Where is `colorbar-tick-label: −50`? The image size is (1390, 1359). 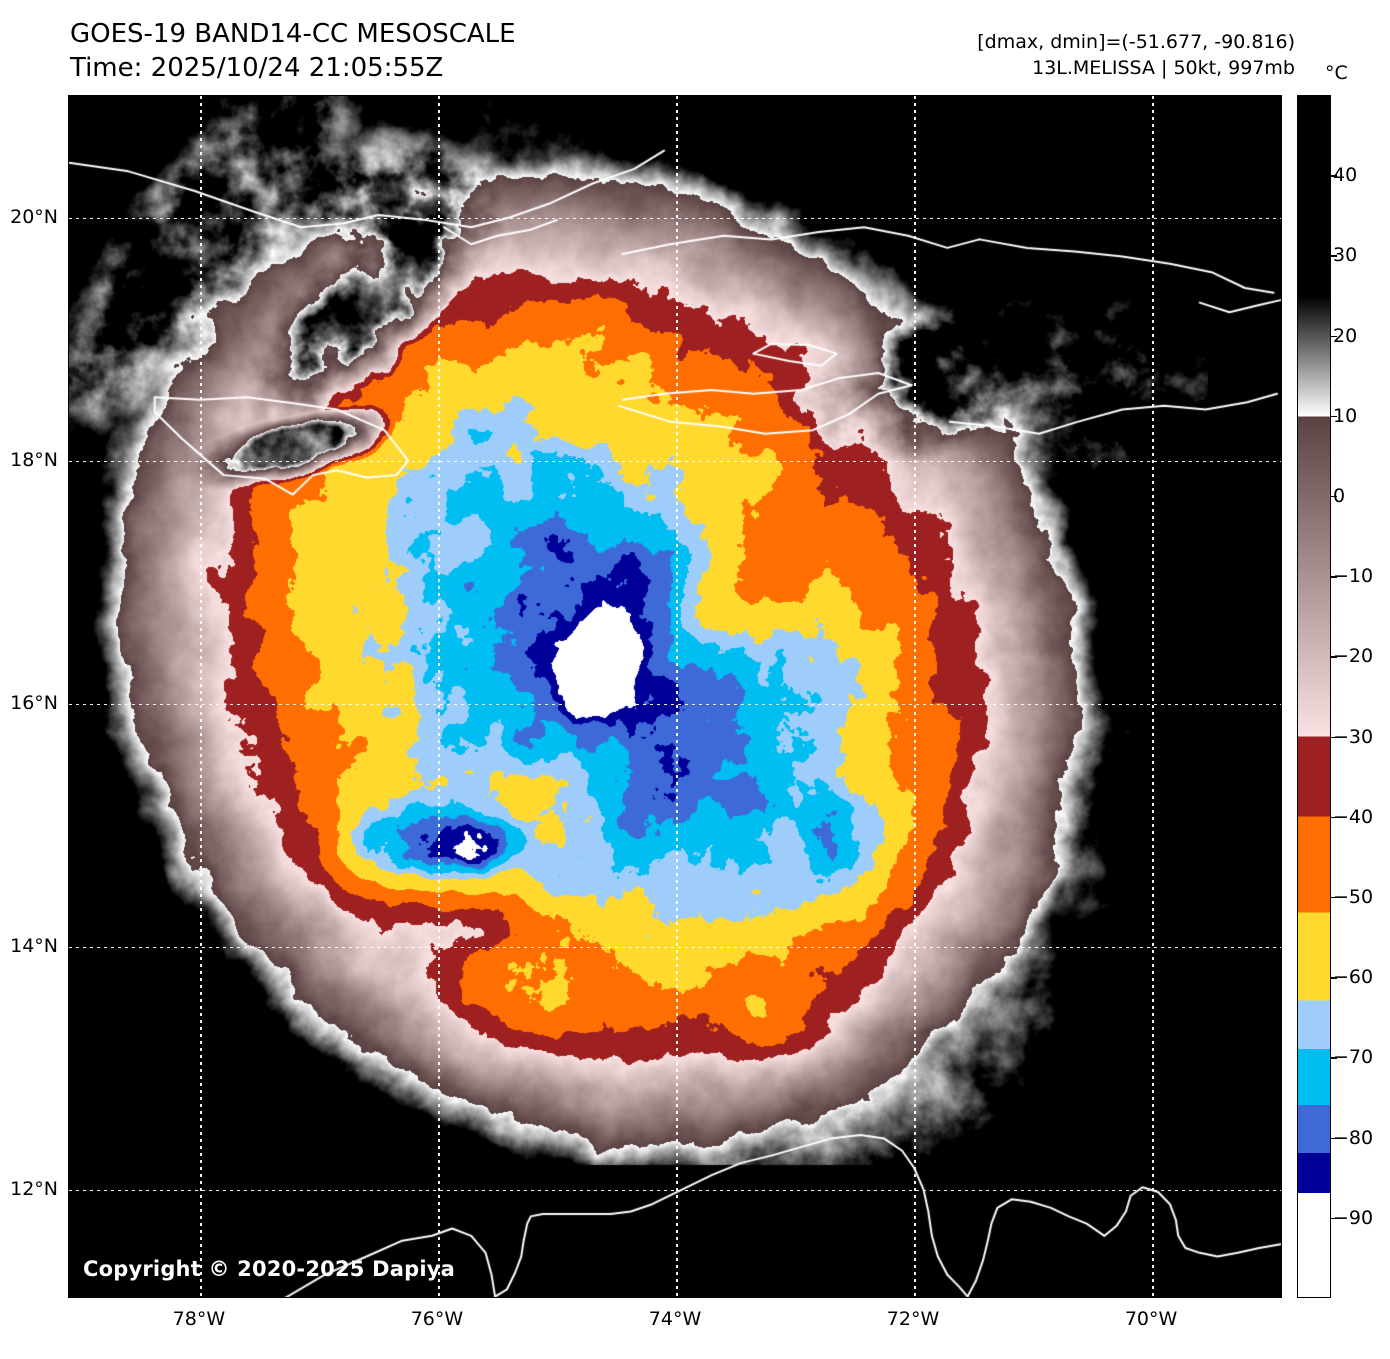 colorbar-tick-label: −50 is located at coordinates (1353, 897).